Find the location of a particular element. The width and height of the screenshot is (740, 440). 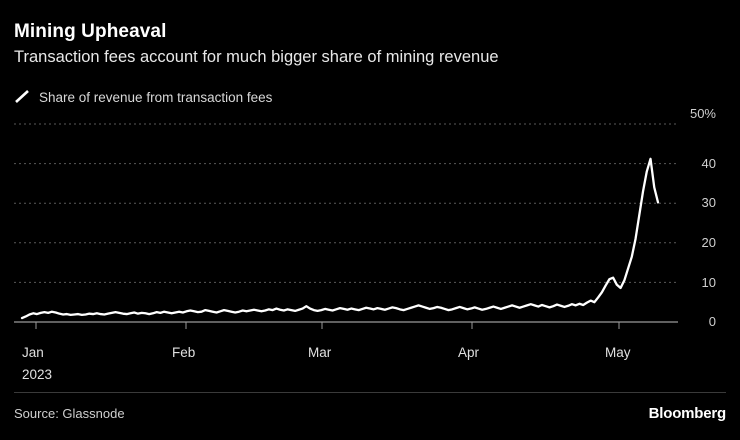

source-note: Source: Glassnode is located at coordinates (69, 413).